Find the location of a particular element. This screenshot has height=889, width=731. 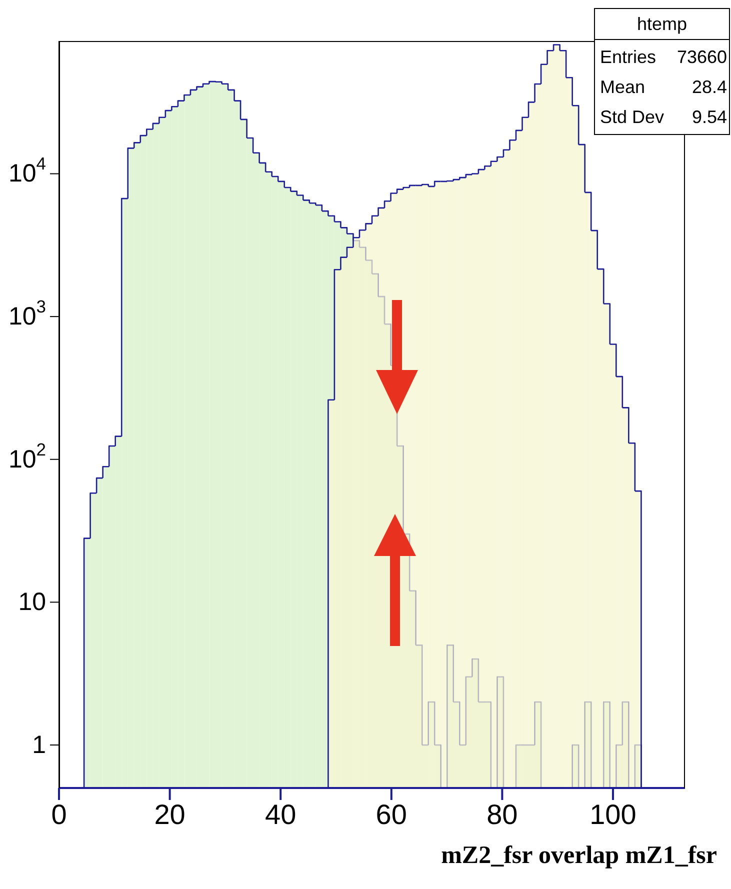

y-tick-label: 10 is located at coordinates (32, 602).